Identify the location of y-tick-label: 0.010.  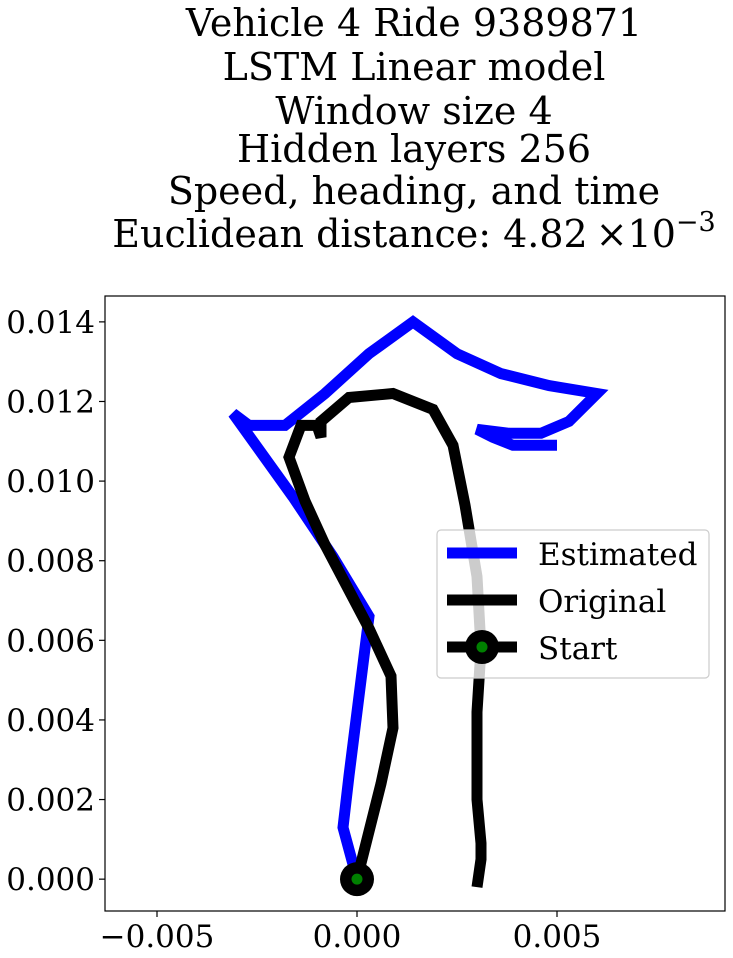
(50, 482).